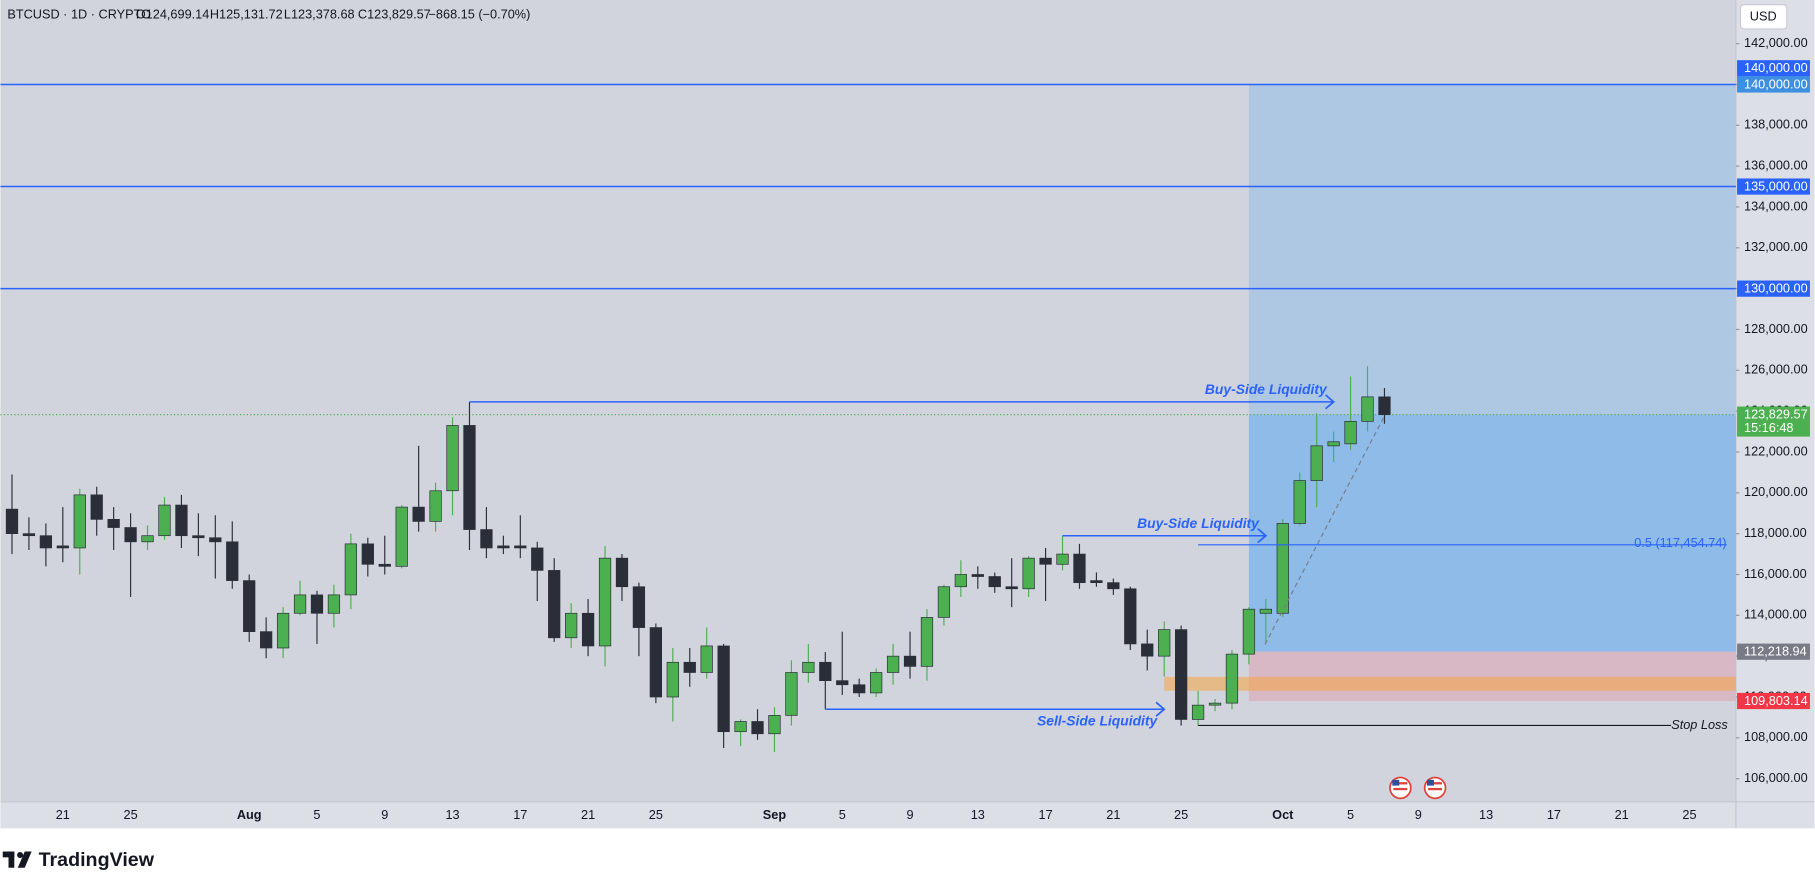 The height and width of the screenshot is (877, 1815). Describe the element at coordinates (1763, 17) in the screenshot. I see `currency-button` at that location.